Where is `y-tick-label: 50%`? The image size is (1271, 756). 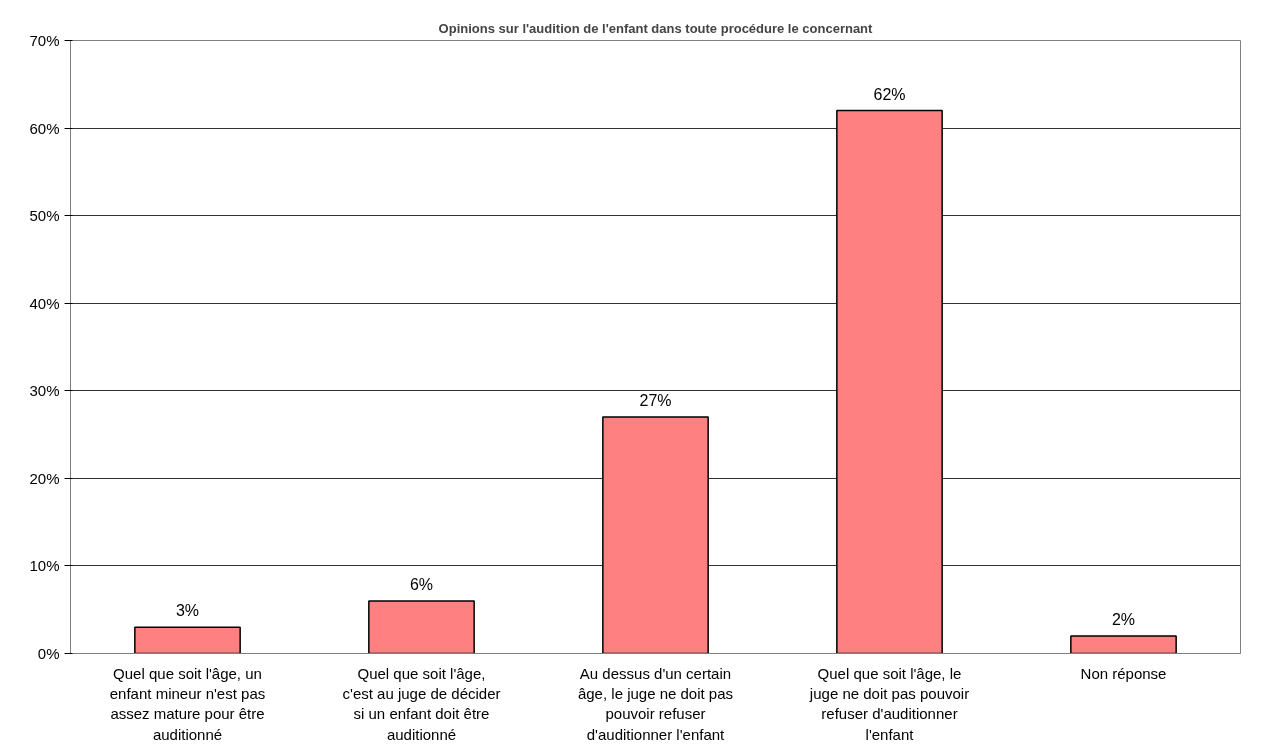 y-tick-label: 50% is located at coordinates (44, 216).